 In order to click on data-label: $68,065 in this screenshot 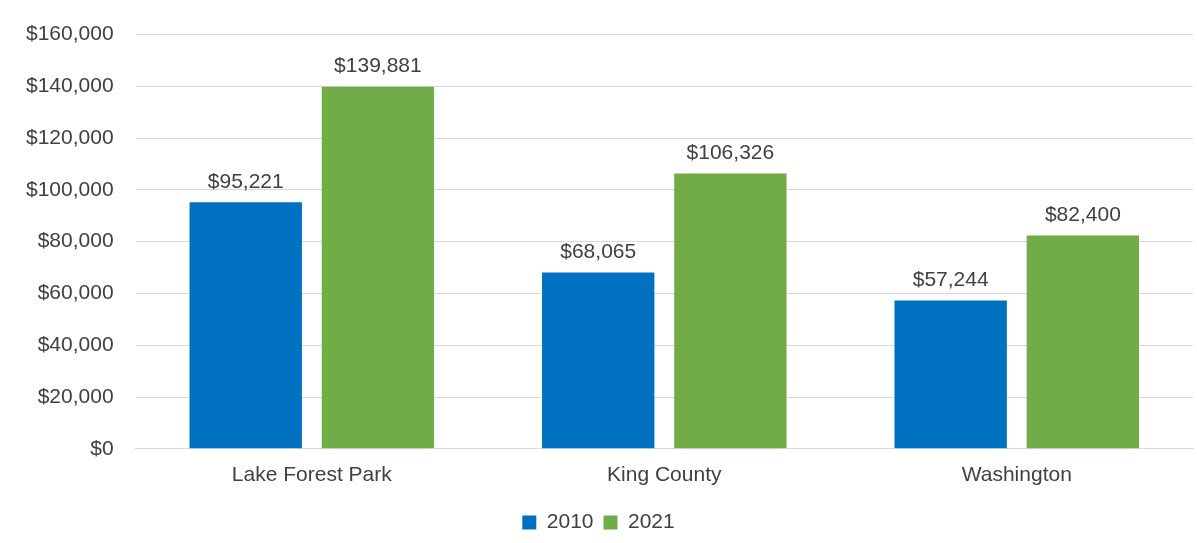, I will do `click(598, 250)`.